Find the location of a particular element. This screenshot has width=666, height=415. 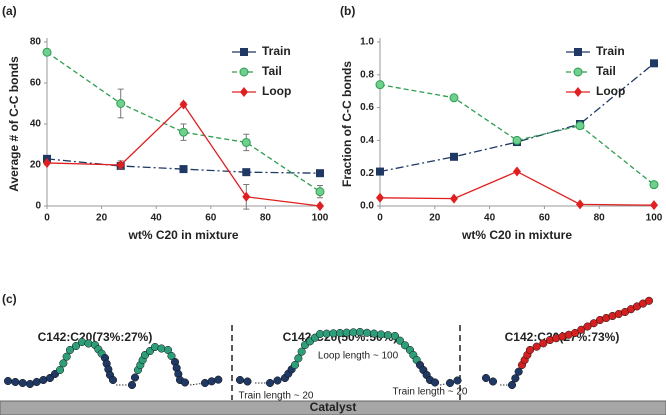

legend-label: Train is located at coordinates (610, 51).